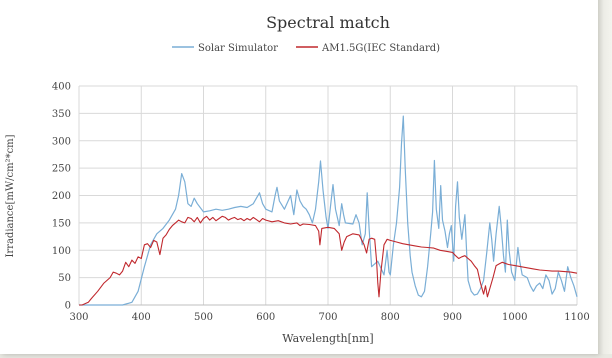 This screenshot has width=612, height=358. What do you see at coordinates (514, 317) in the screenshot?
I see `x-tick-label: 1000` at bounding box center [514, 317].